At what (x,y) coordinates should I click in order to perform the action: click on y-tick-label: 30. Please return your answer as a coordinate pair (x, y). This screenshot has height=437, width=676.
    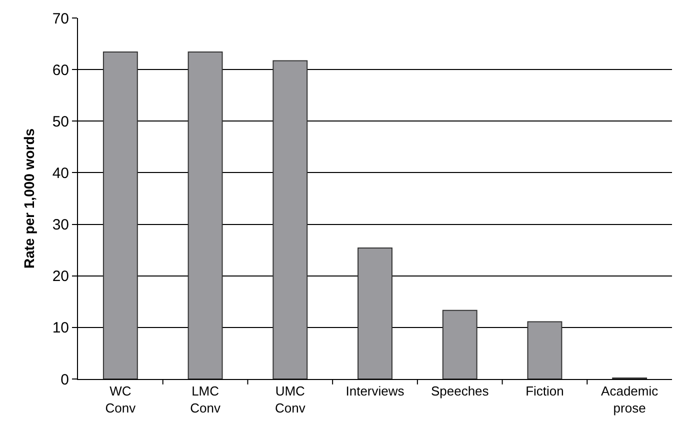
    Looking at the image, I should click on (60, 225).